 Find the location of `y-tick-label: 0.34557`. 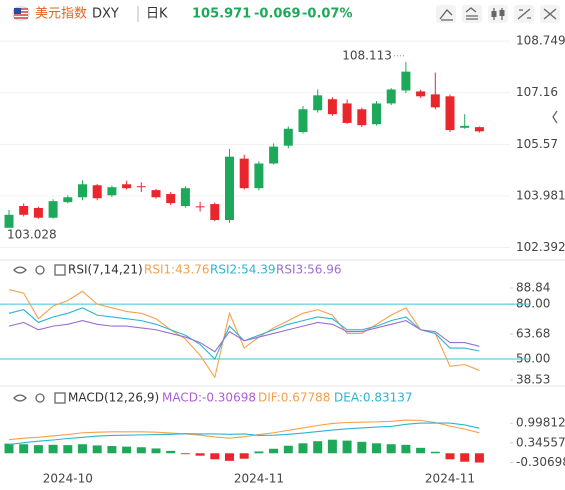

y-tick-label: 0.34557 is located at coordinates (540, 442).